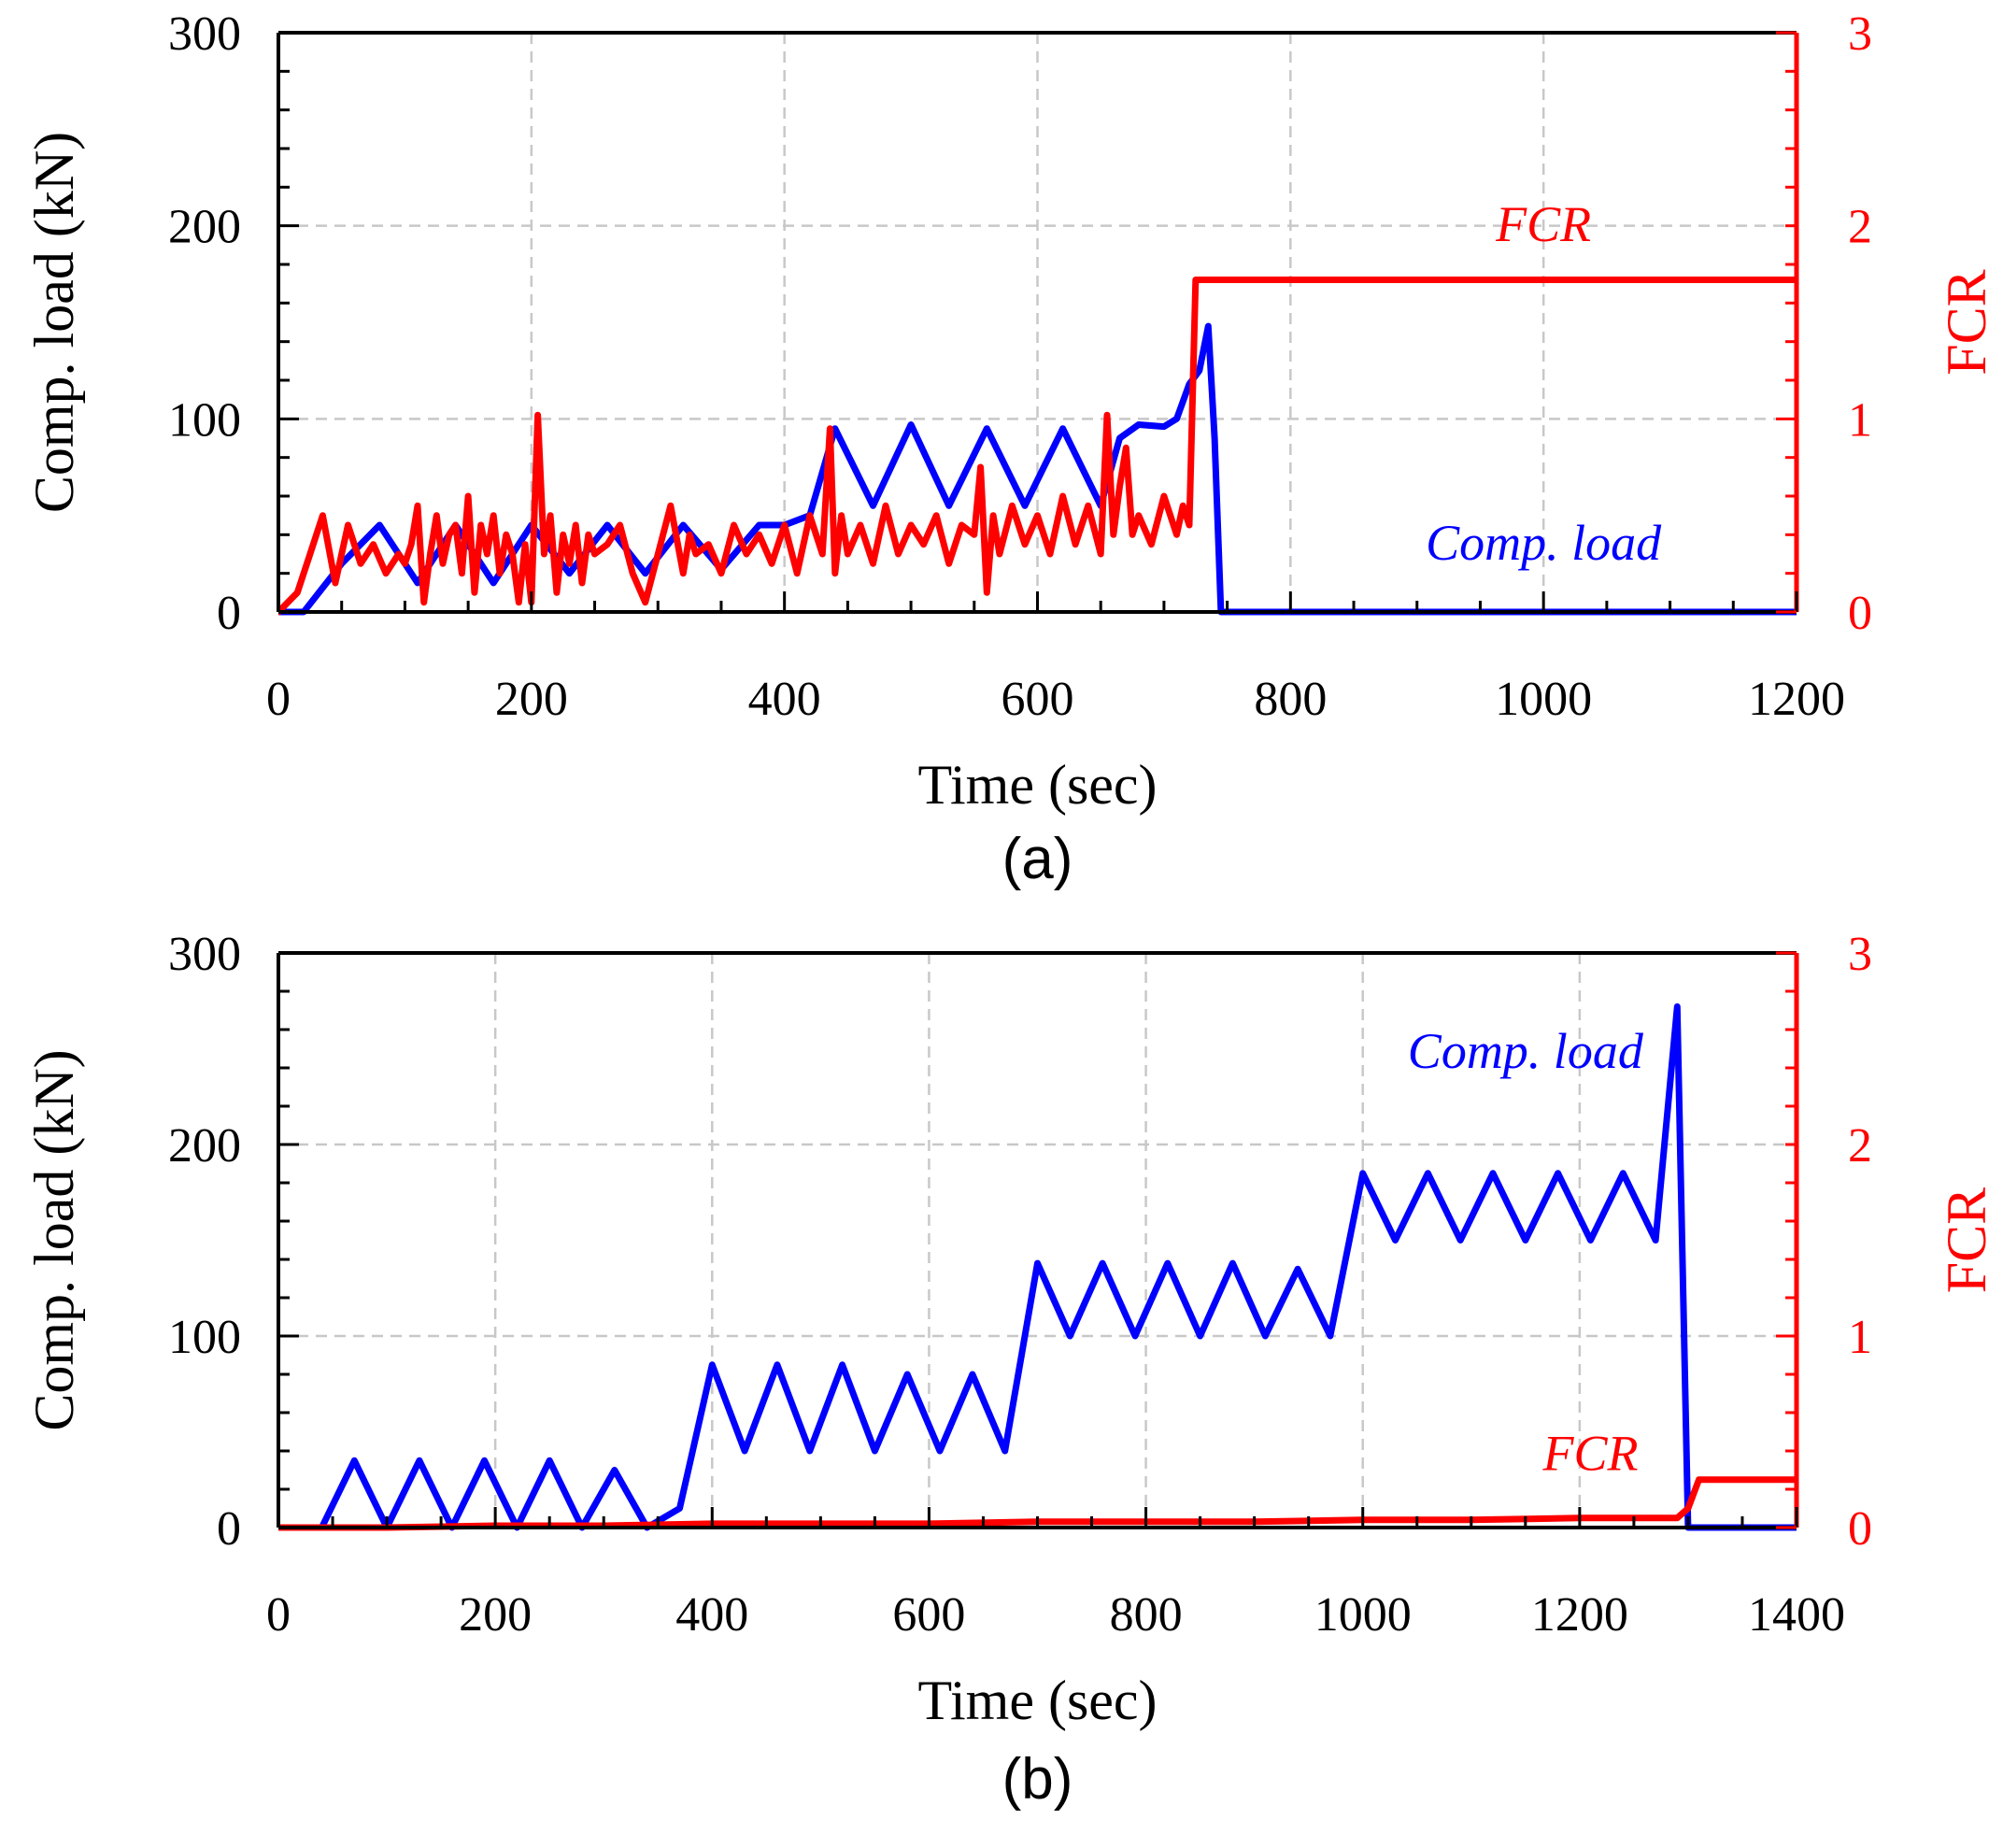  Describe the element at coordinates (1037, 859) in the screenshot. I see `panel-label: (a)` at that location.